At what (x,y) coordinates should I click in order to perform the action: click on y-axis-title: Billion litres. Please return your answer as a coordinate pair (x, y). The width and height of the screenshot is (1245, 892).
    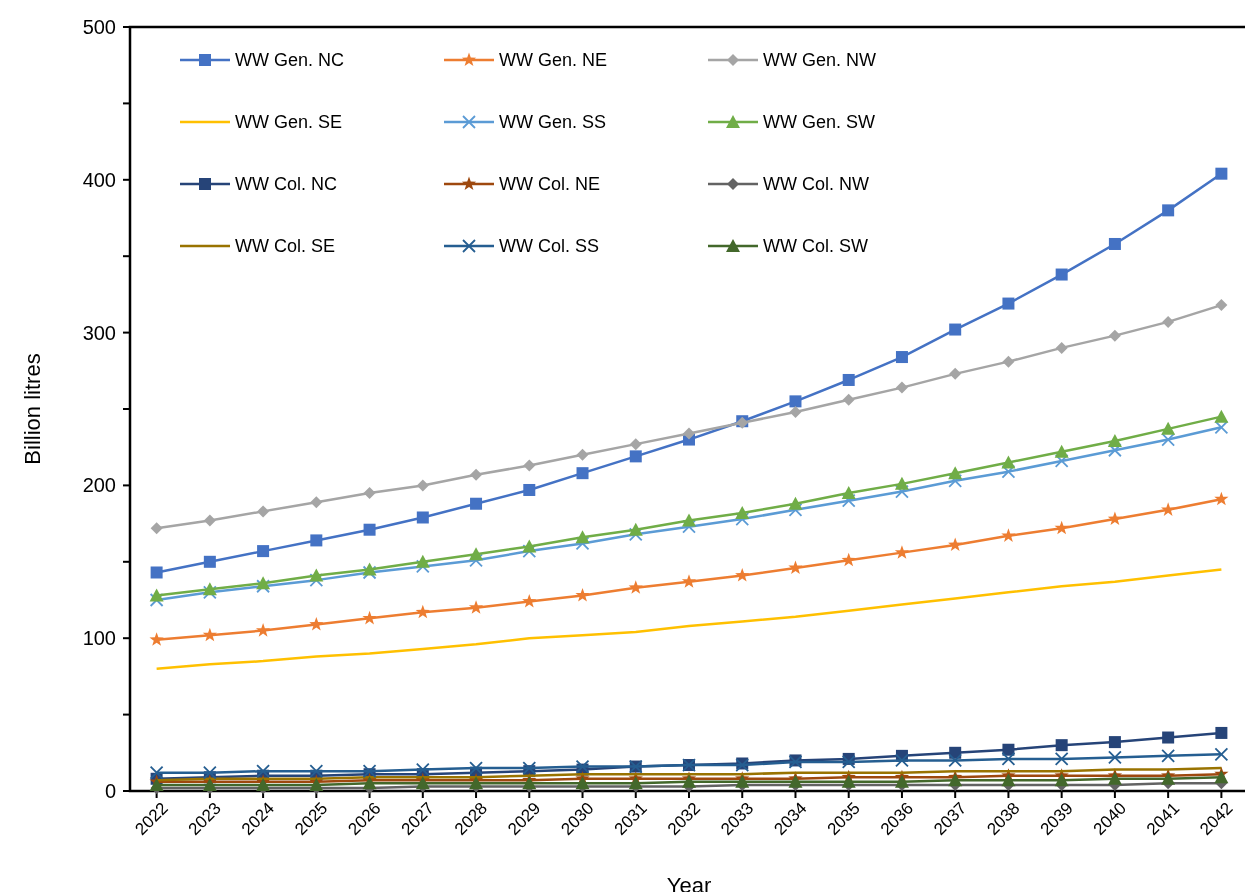
    Looking at the image, I should click on (32, 409).